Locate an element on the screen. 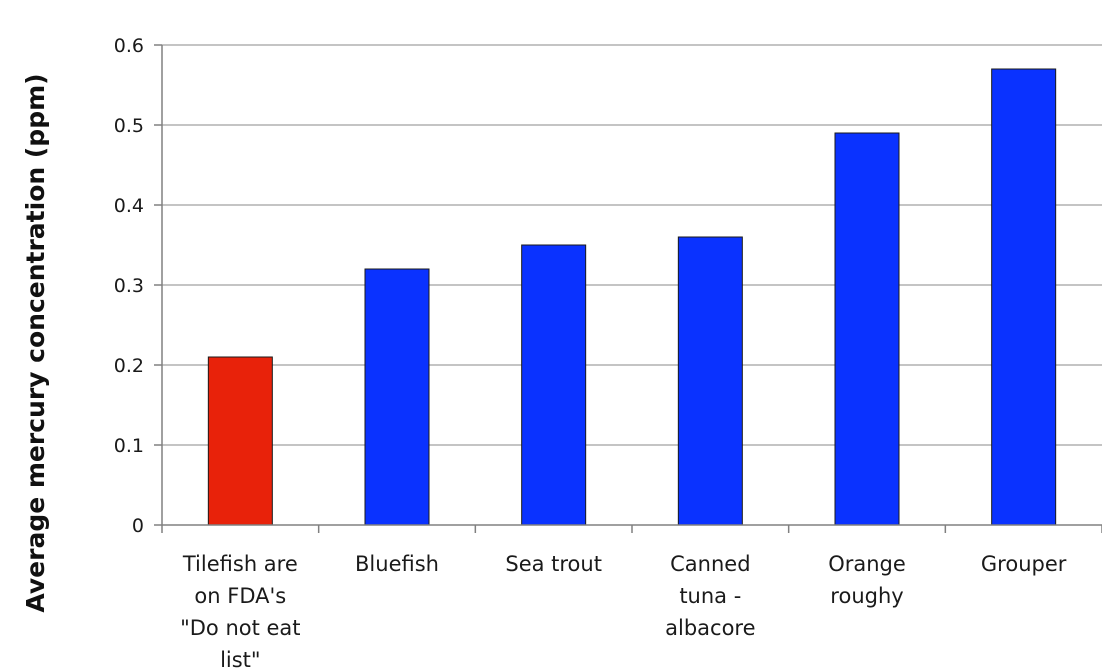  y-tick-label: 0.6 is located at coordinates (129, 46).